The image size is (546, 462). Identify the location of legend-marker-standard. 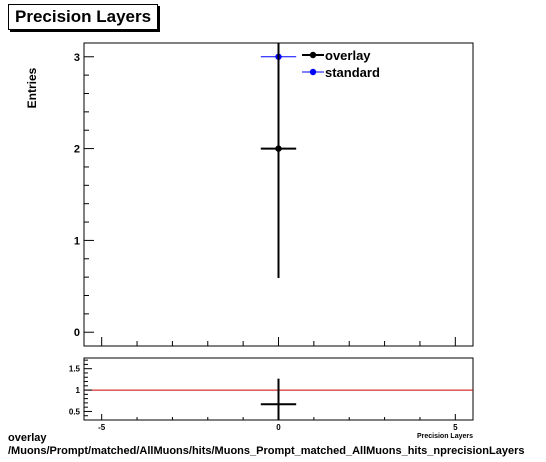
(313, 72).